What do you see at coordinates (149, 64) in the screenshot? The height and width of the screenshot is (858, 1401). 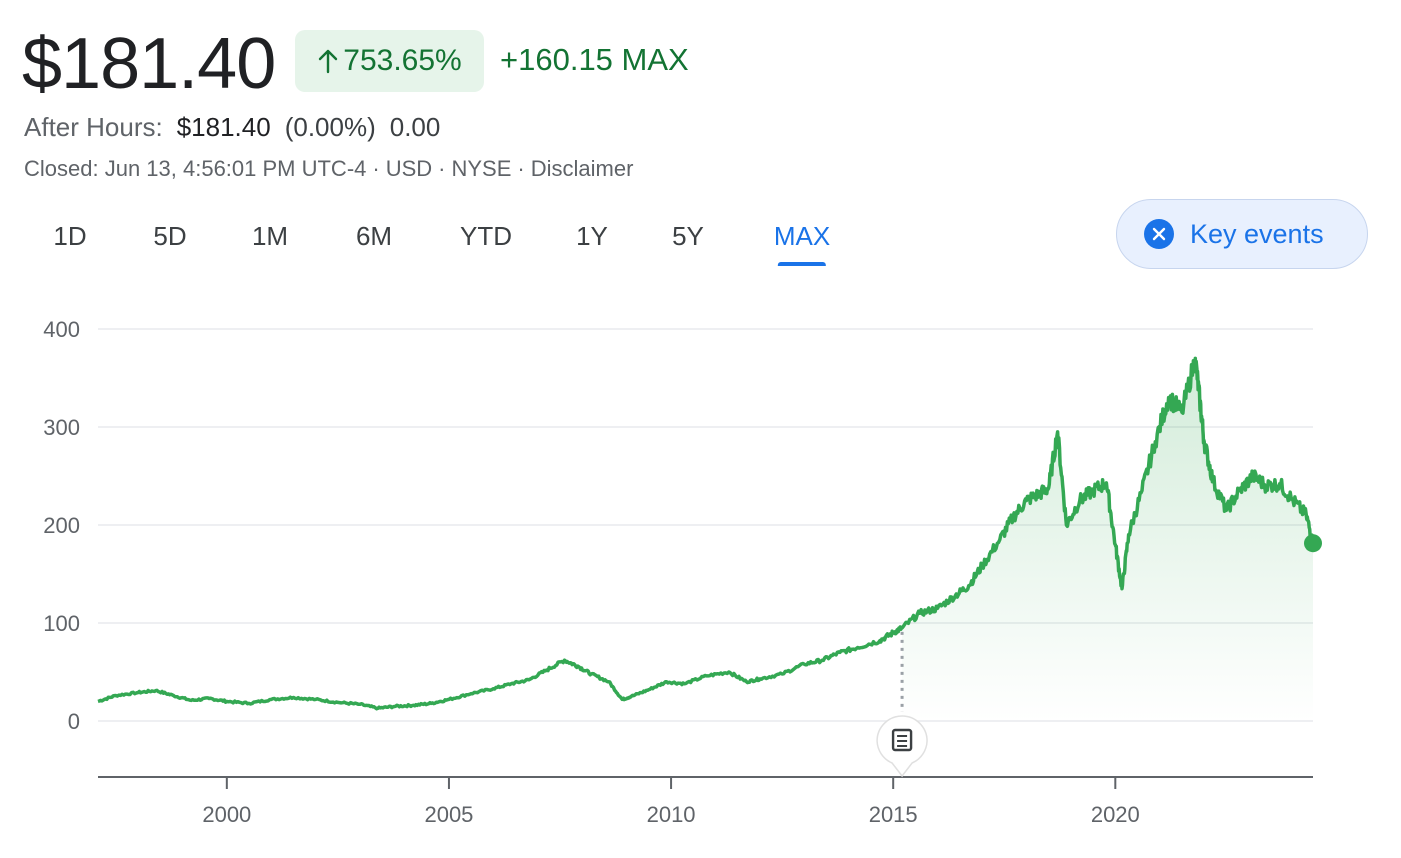 I see `stock-price: $181.40` at bounding box center [149, 64].